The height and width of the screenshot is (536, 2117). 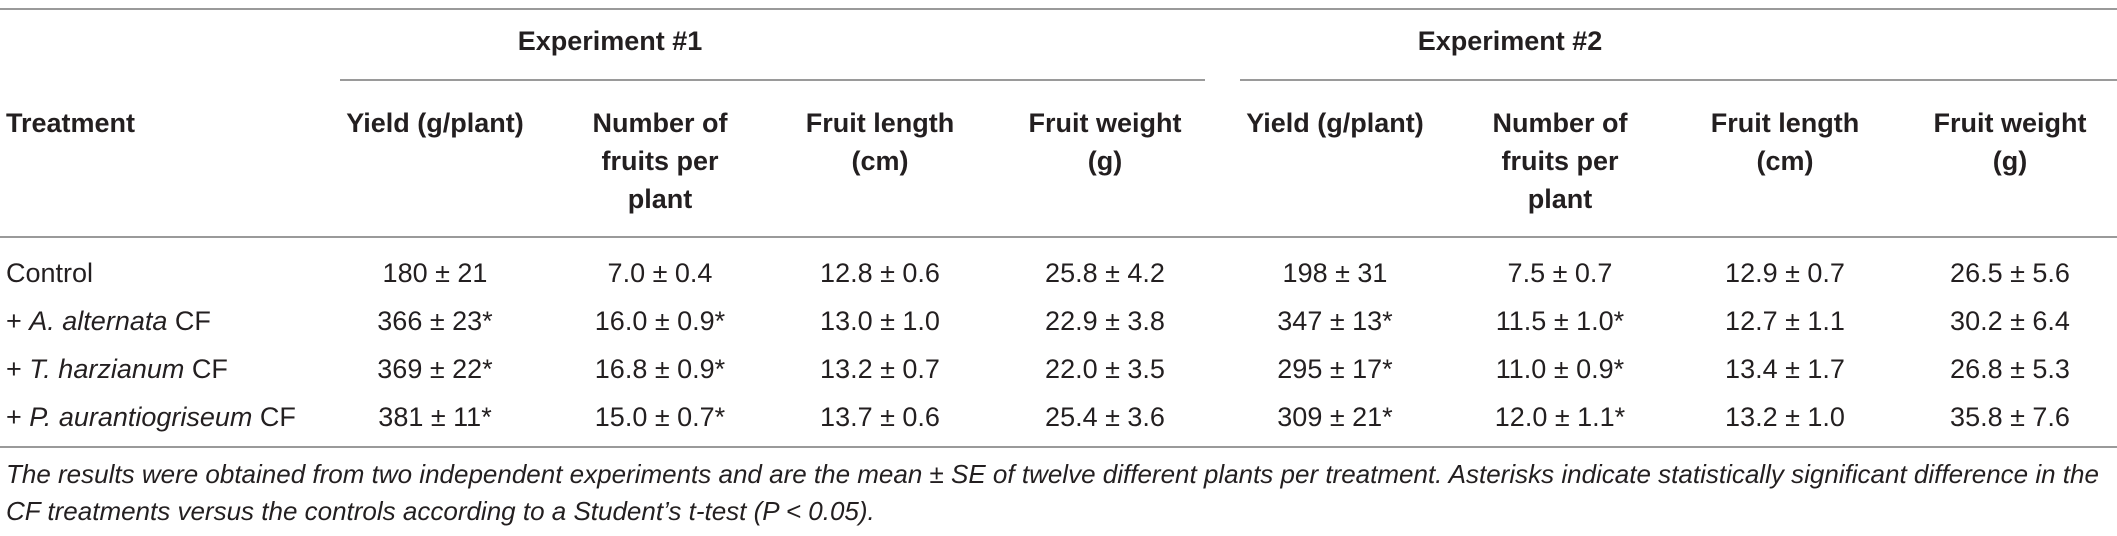 What do you see at coordinates (1785, 369) in the screenshot?
I see `value-cell: 13.4 ± 1.7` at bounding box center [1785, 369].